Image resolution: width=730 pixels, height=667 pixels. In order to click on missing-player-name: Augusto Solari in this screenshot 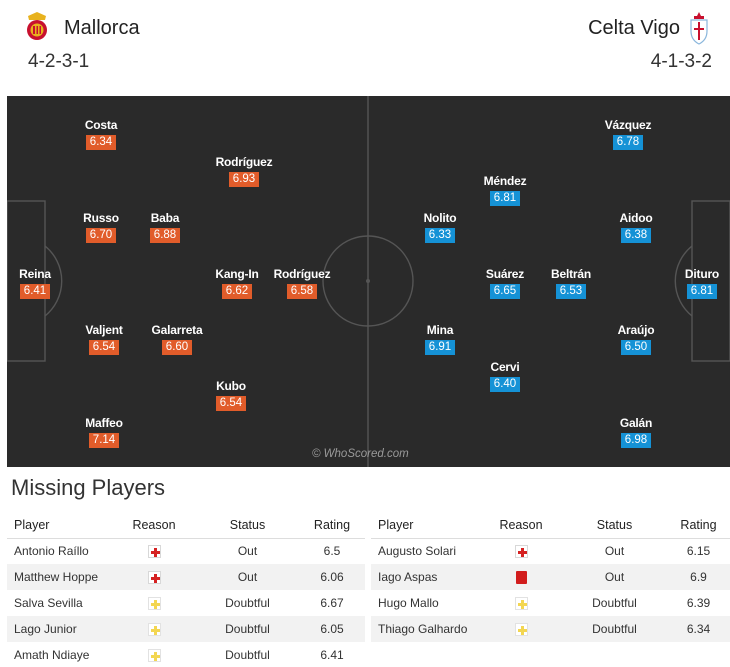, I will do `click(417, 551)`.